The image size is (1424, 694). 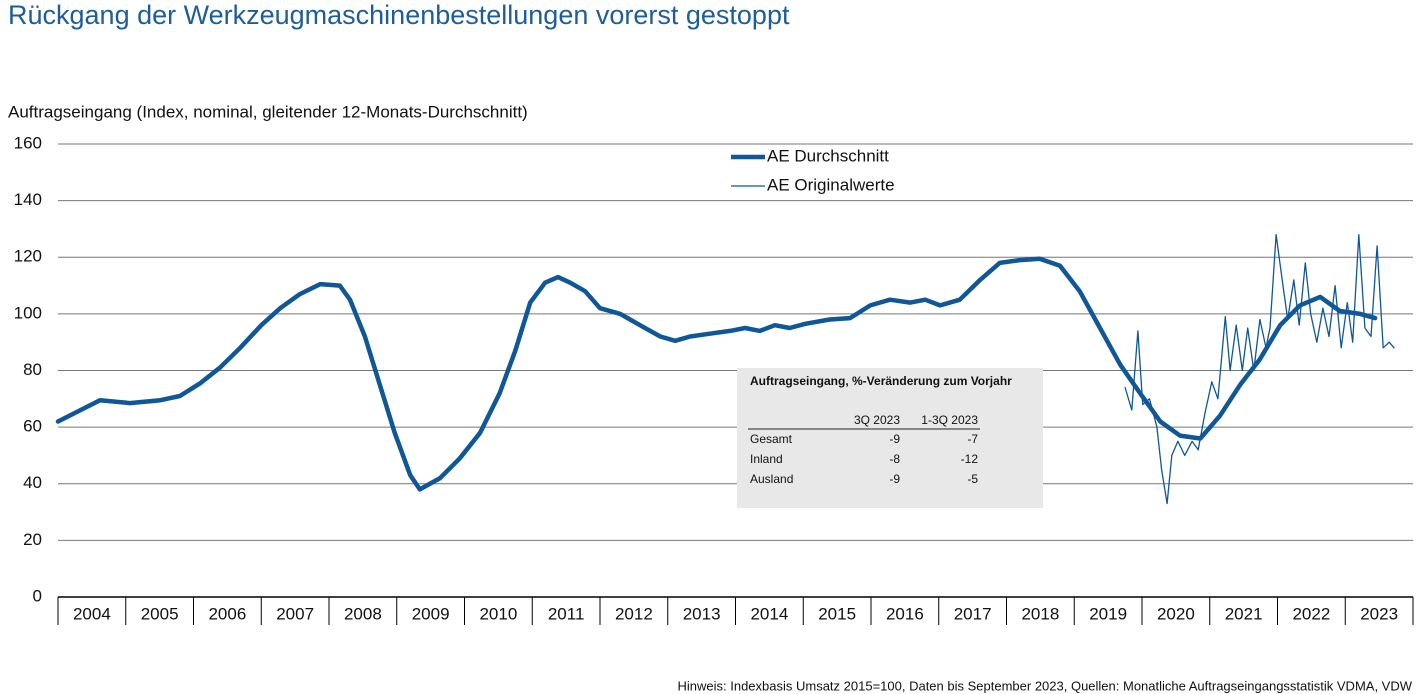 I want to click on y-tick-label: 60, so click(x=32, y=426).